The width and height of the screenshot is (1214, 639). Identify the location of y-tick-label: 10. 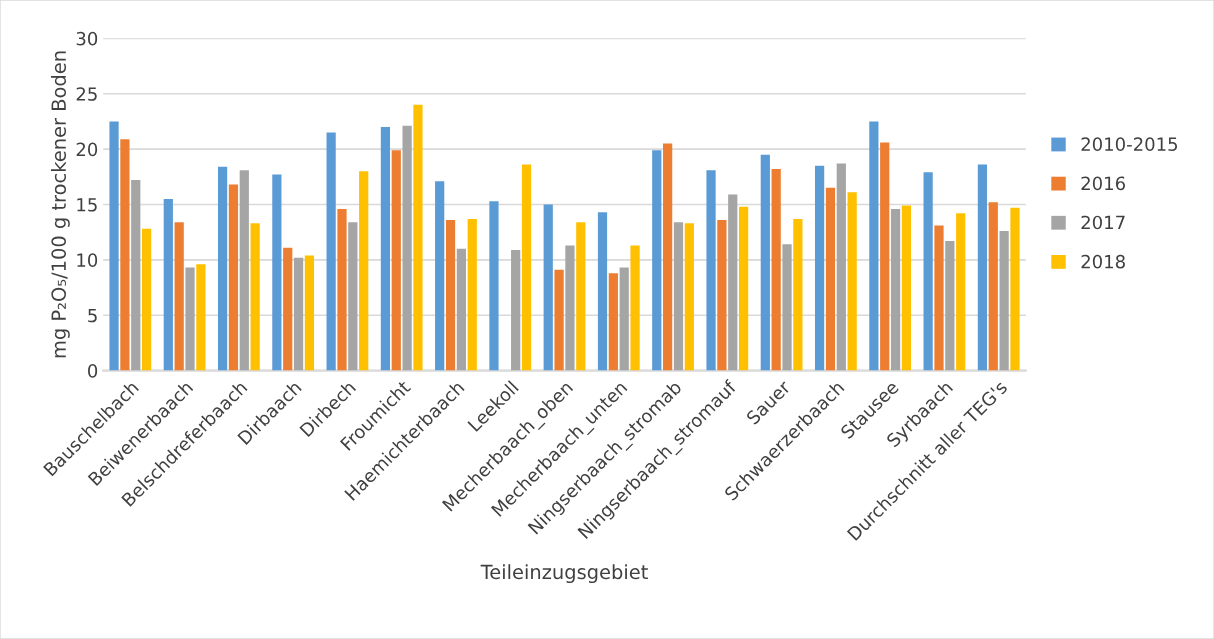
(87, 260).